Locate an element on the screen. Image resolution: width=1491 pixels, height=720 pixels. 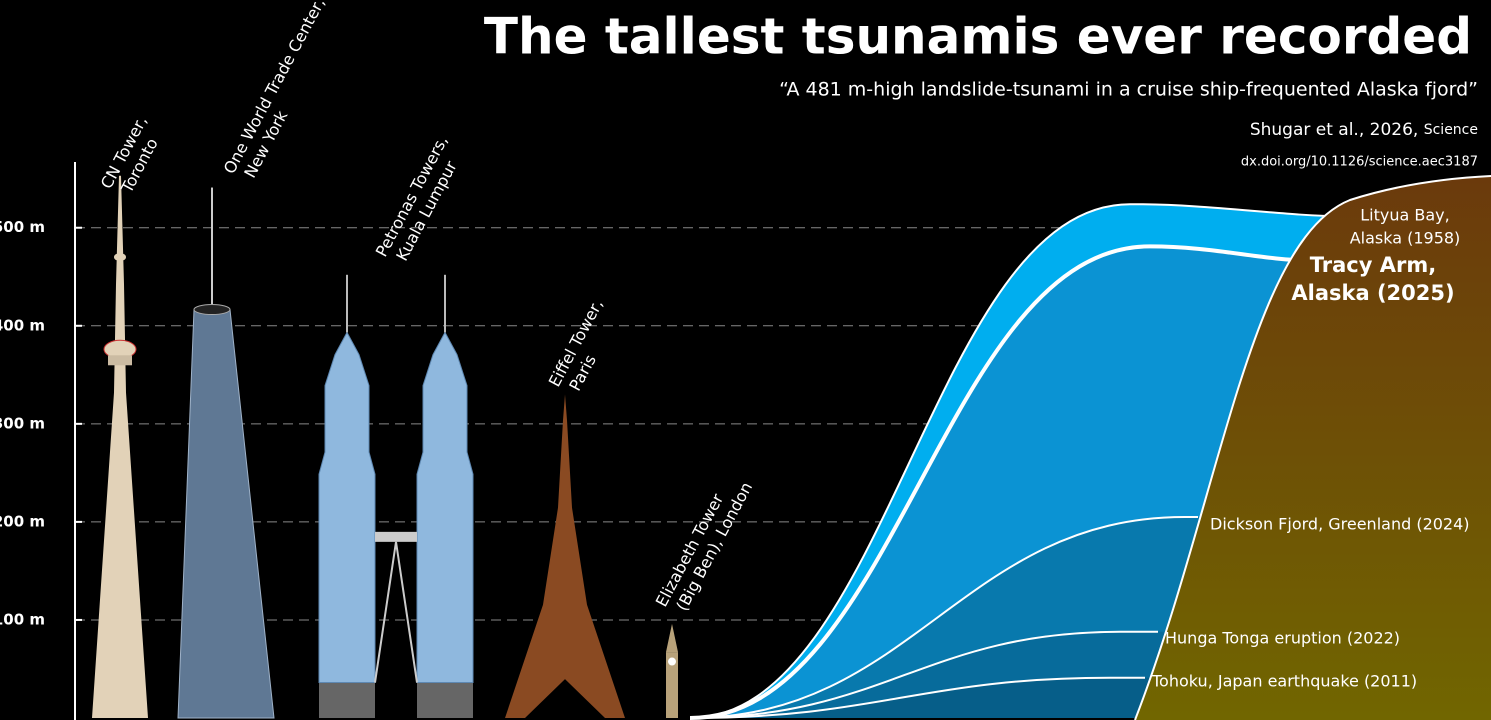
tower-crown is located at coordinates (212, 310).